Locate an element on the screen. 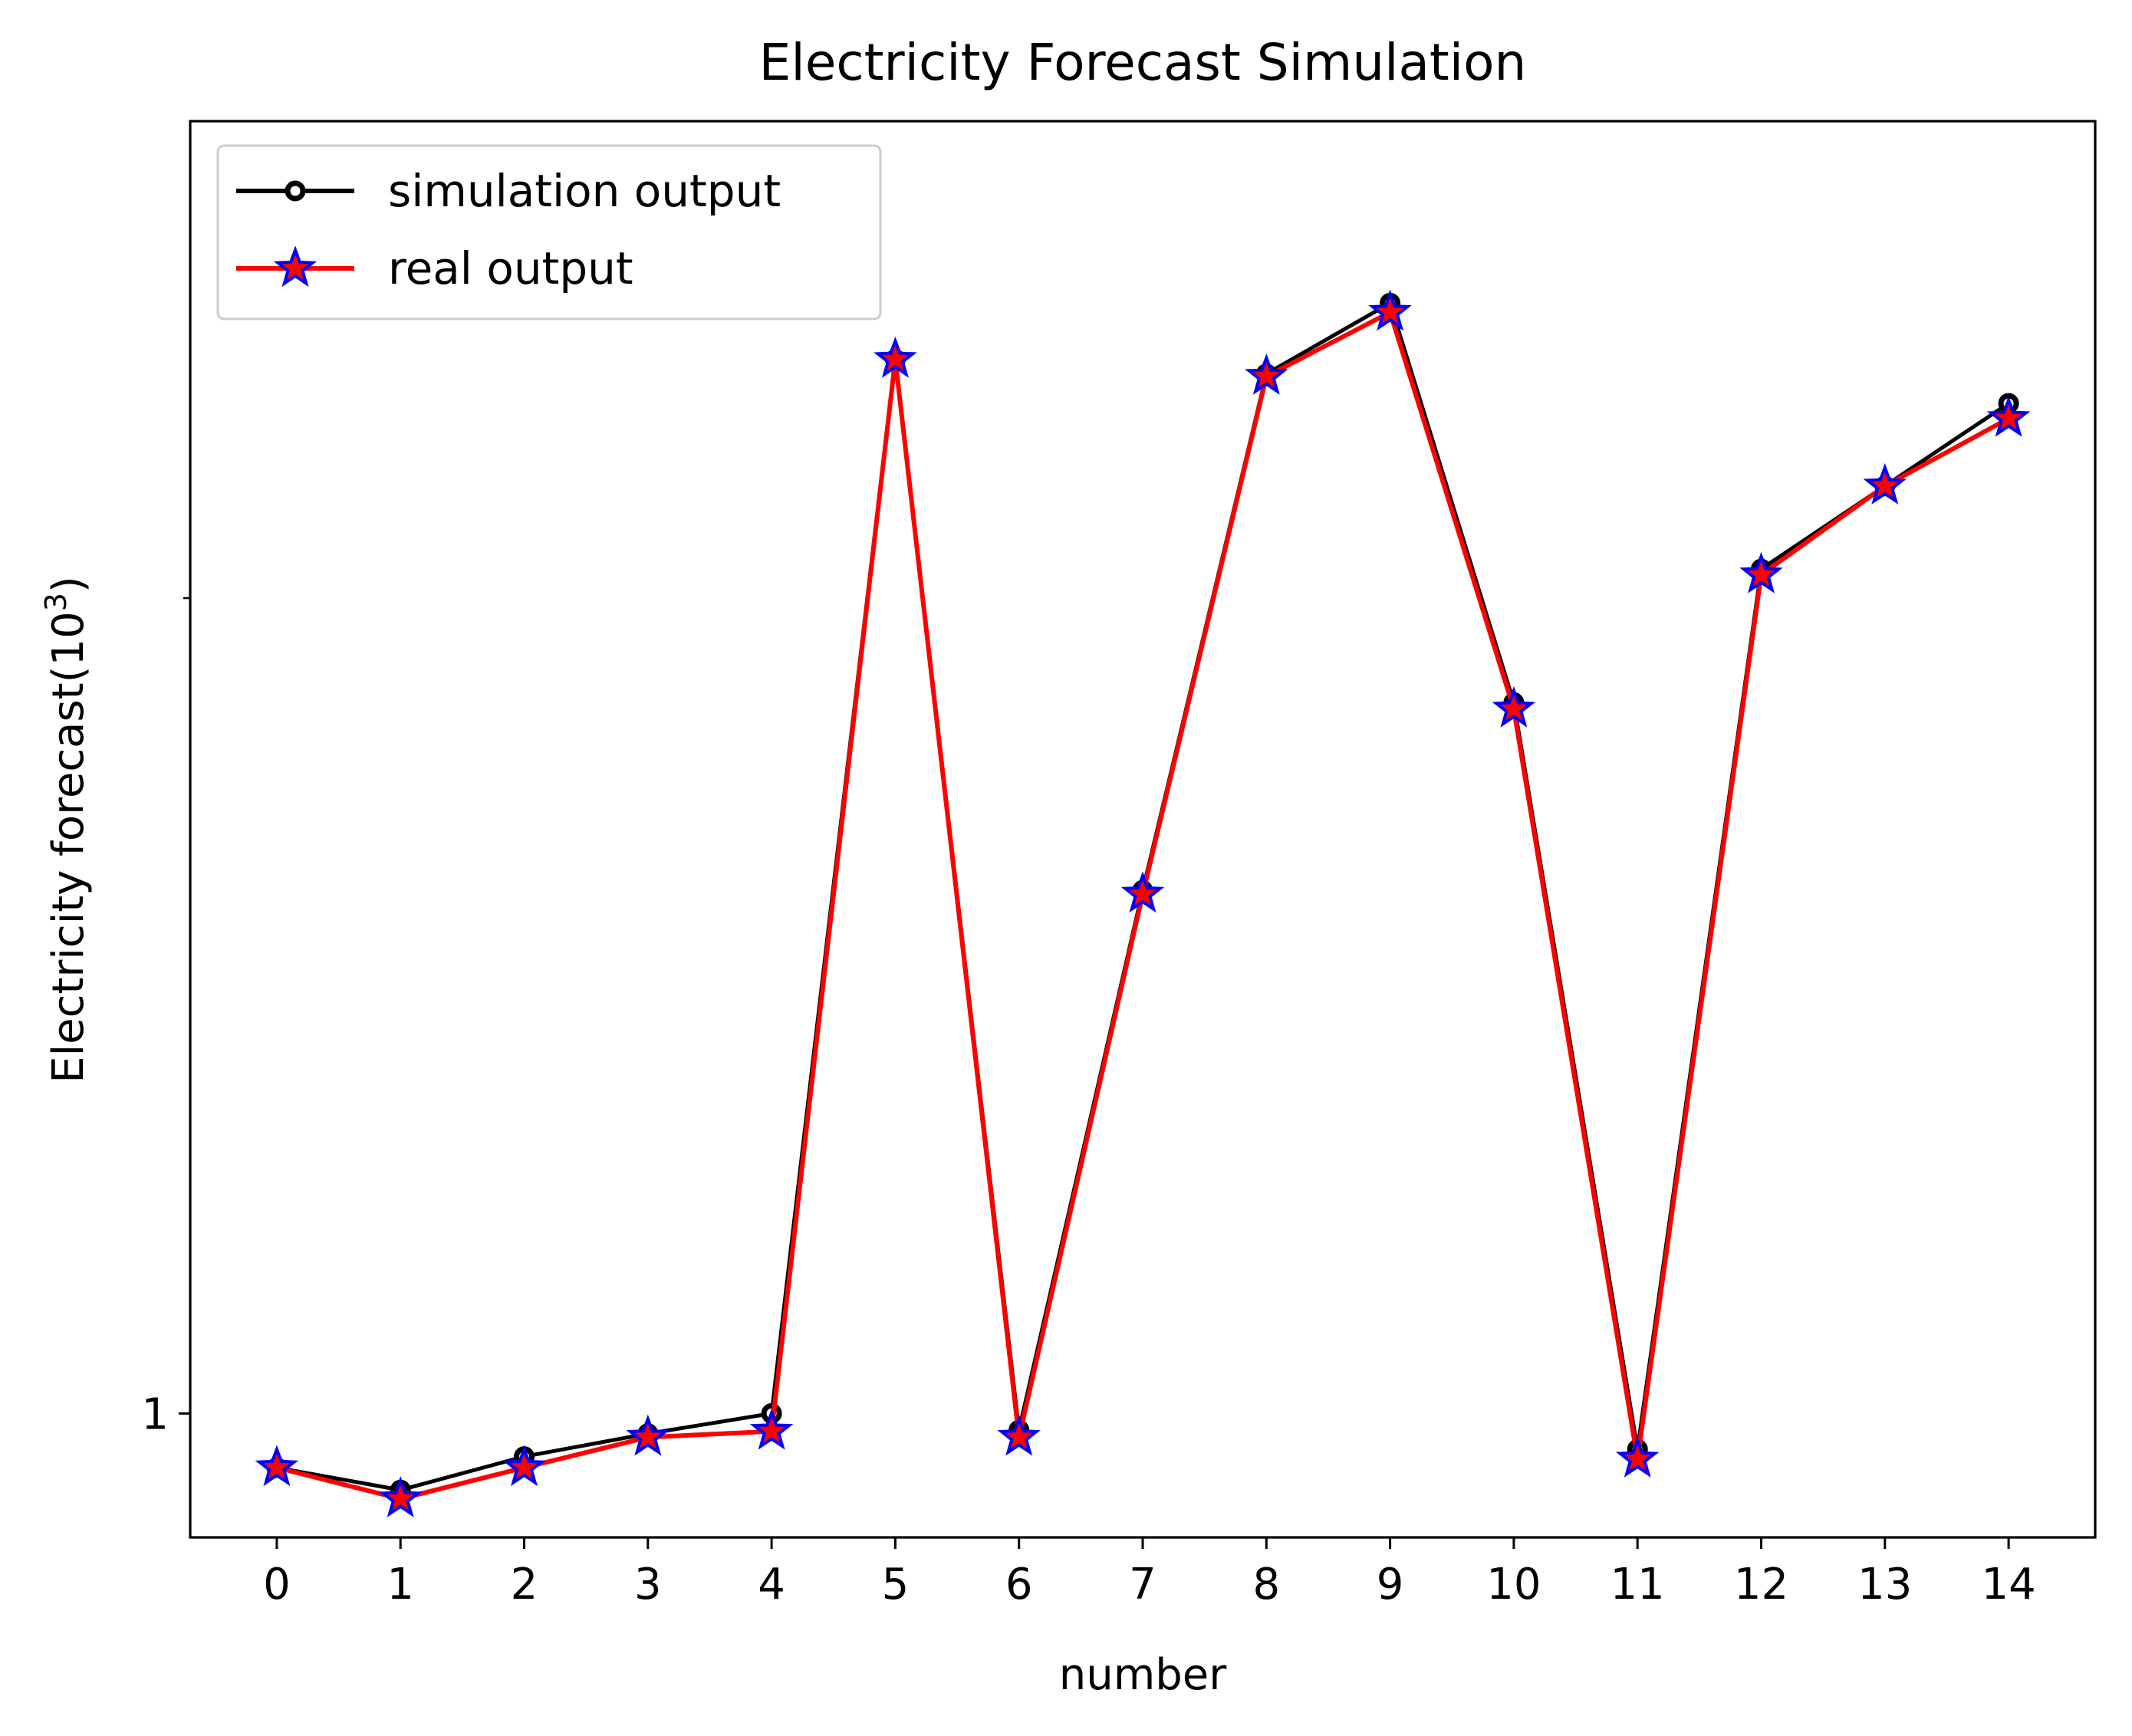 Image resolution: width=2132 pixels, height=1736 pixels. x-tick-label-12: 12 is located at coordinates (1761, 1585).